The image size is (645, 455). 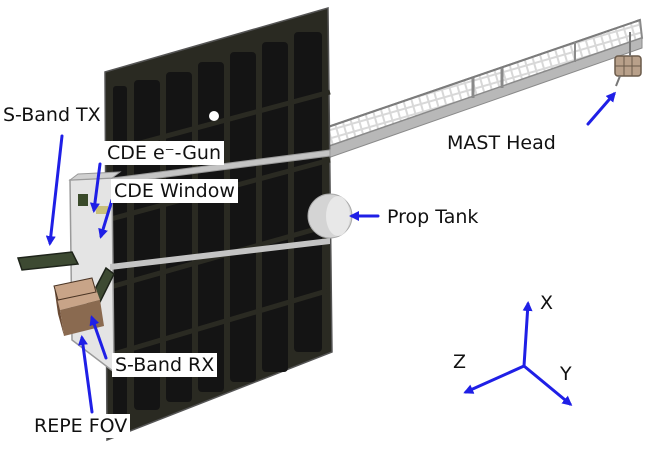 What do you see at coordinates (106, 218) in the screenshot?
I see `cde-window-arrow` at bounding box center [106, 218].